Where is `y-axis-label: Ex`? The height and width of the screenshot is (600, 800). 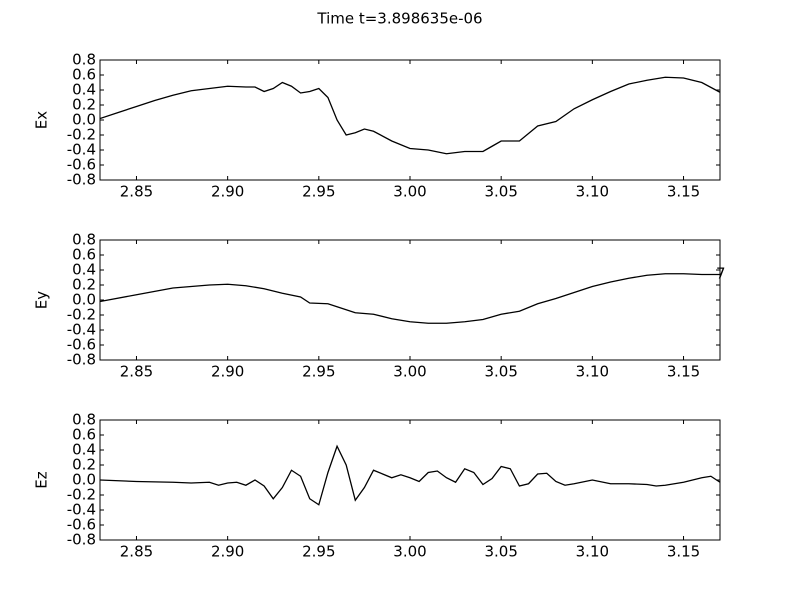 y-axis-label: Ex is located at coordinates (42, 120).